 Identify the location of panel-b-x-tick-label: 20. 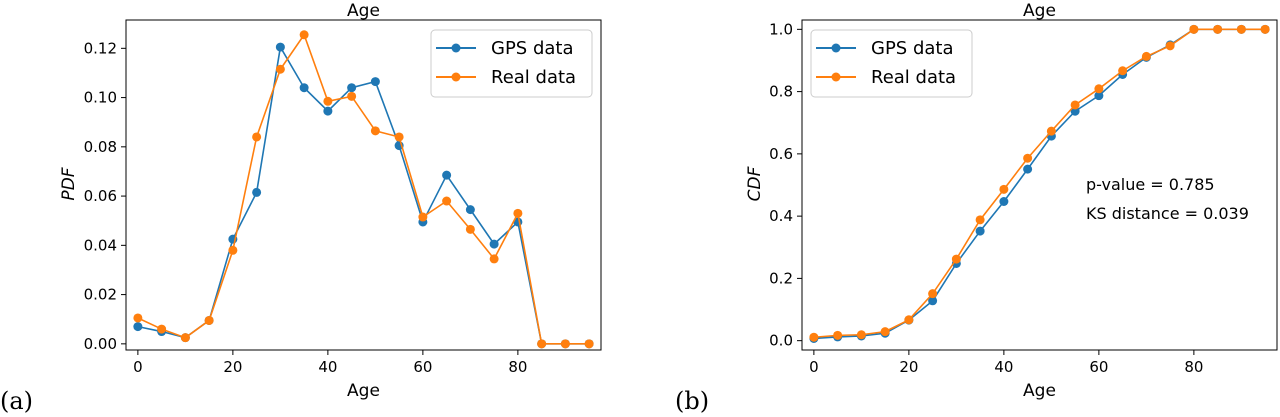
(908, 367).